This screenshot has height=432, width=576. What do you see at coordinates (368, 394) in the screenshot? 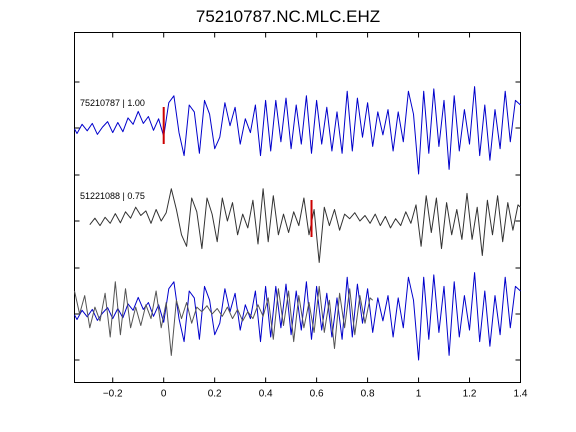
I see `x-tick-label: 0.8` at bounding box center [368, 394].